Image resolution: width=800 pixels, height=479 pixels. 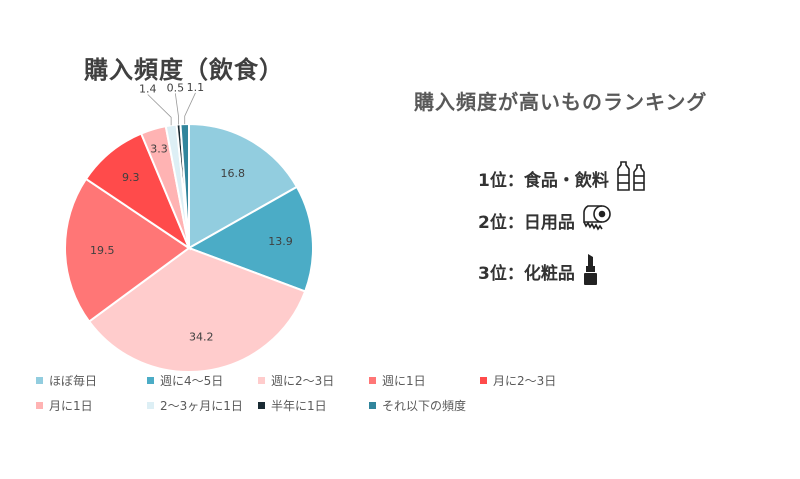 What do you see at coordinates (526, 223) in the screenshot?
I see `ranking-item-label: 2位：日用品` at bounding box center [526, 223].